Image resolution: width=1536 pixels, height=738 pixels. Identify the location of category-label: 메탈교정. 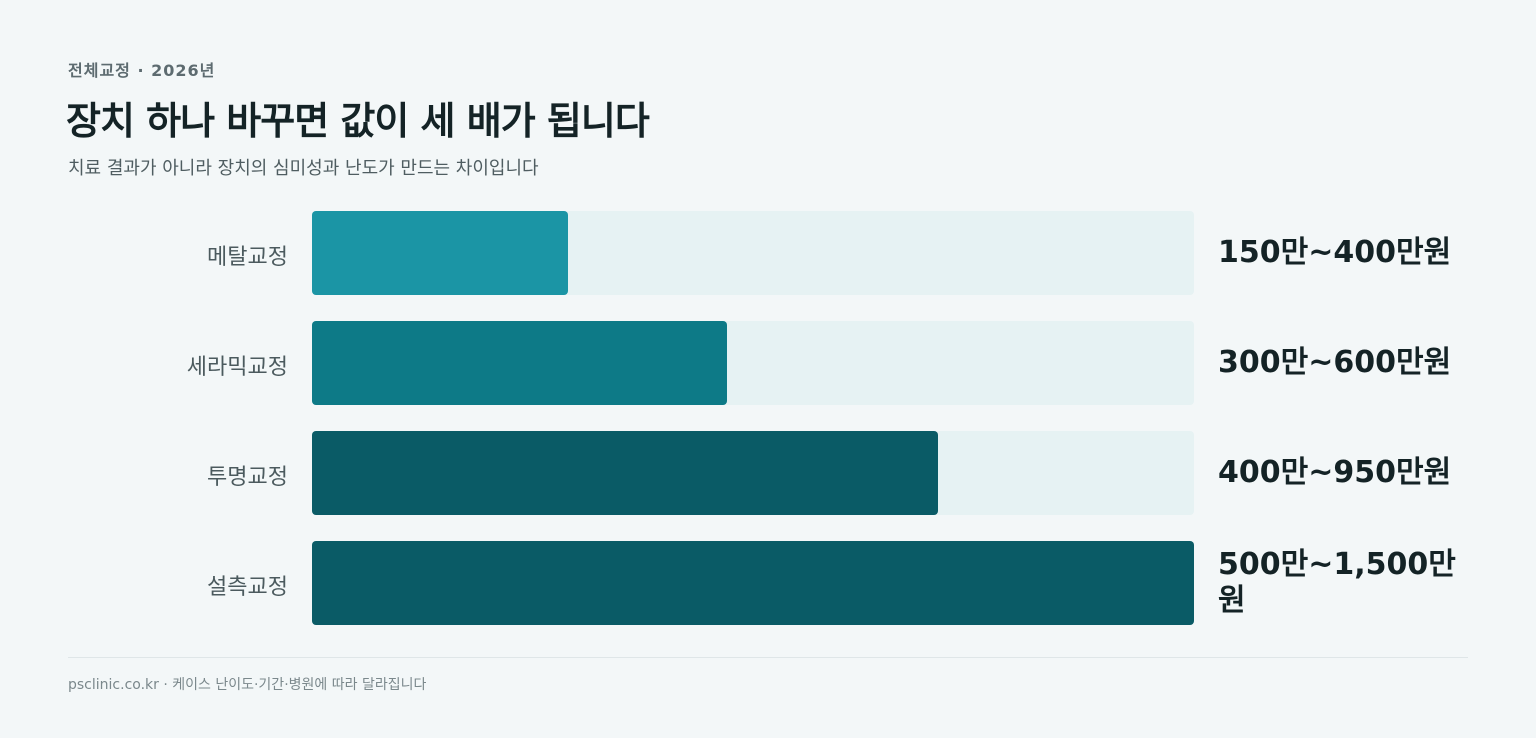
(247, 257).